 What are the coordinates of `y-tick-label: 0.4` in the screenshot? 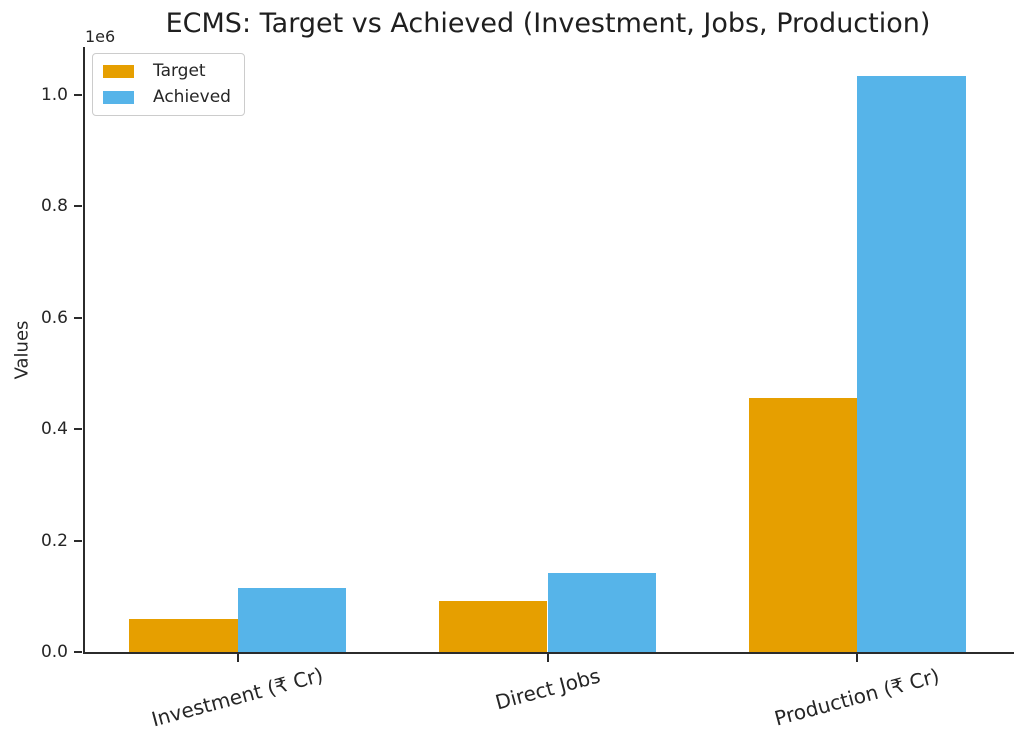 It's located at (54, 429).